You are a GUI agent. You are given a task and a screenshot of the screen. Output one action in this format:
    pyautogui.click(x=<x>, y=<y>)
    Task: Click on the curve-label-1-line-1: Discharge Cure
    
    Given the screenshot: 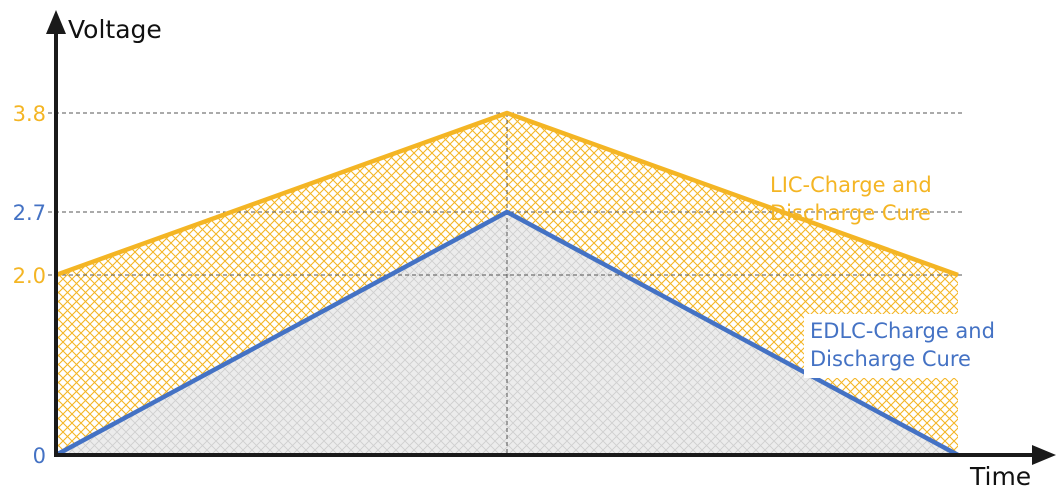 What is the action you would take?
    pyautogui.click(x=890, y=359)
    